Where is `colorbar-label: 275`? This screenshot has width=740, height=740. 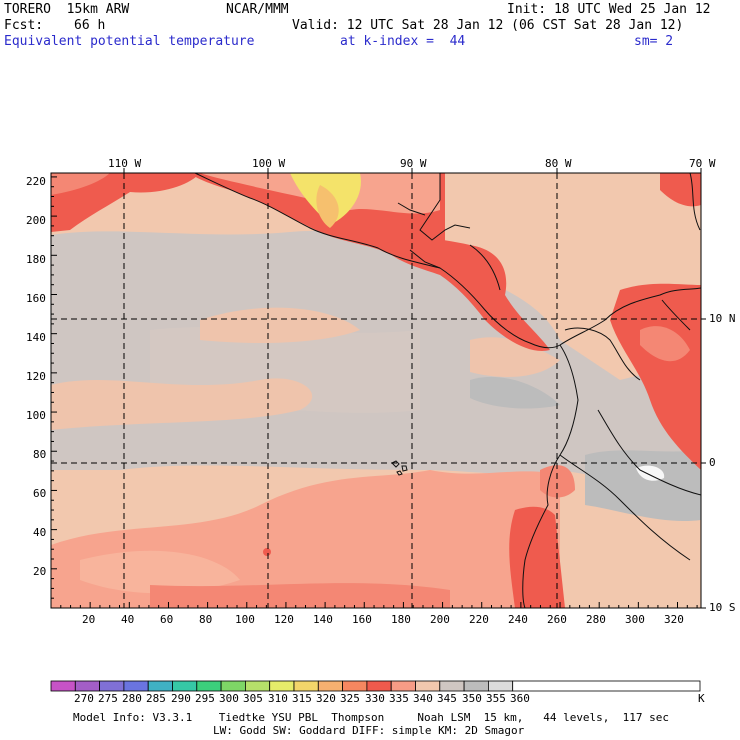 colorbar-label: 275 is located at coordinates (108, 698).